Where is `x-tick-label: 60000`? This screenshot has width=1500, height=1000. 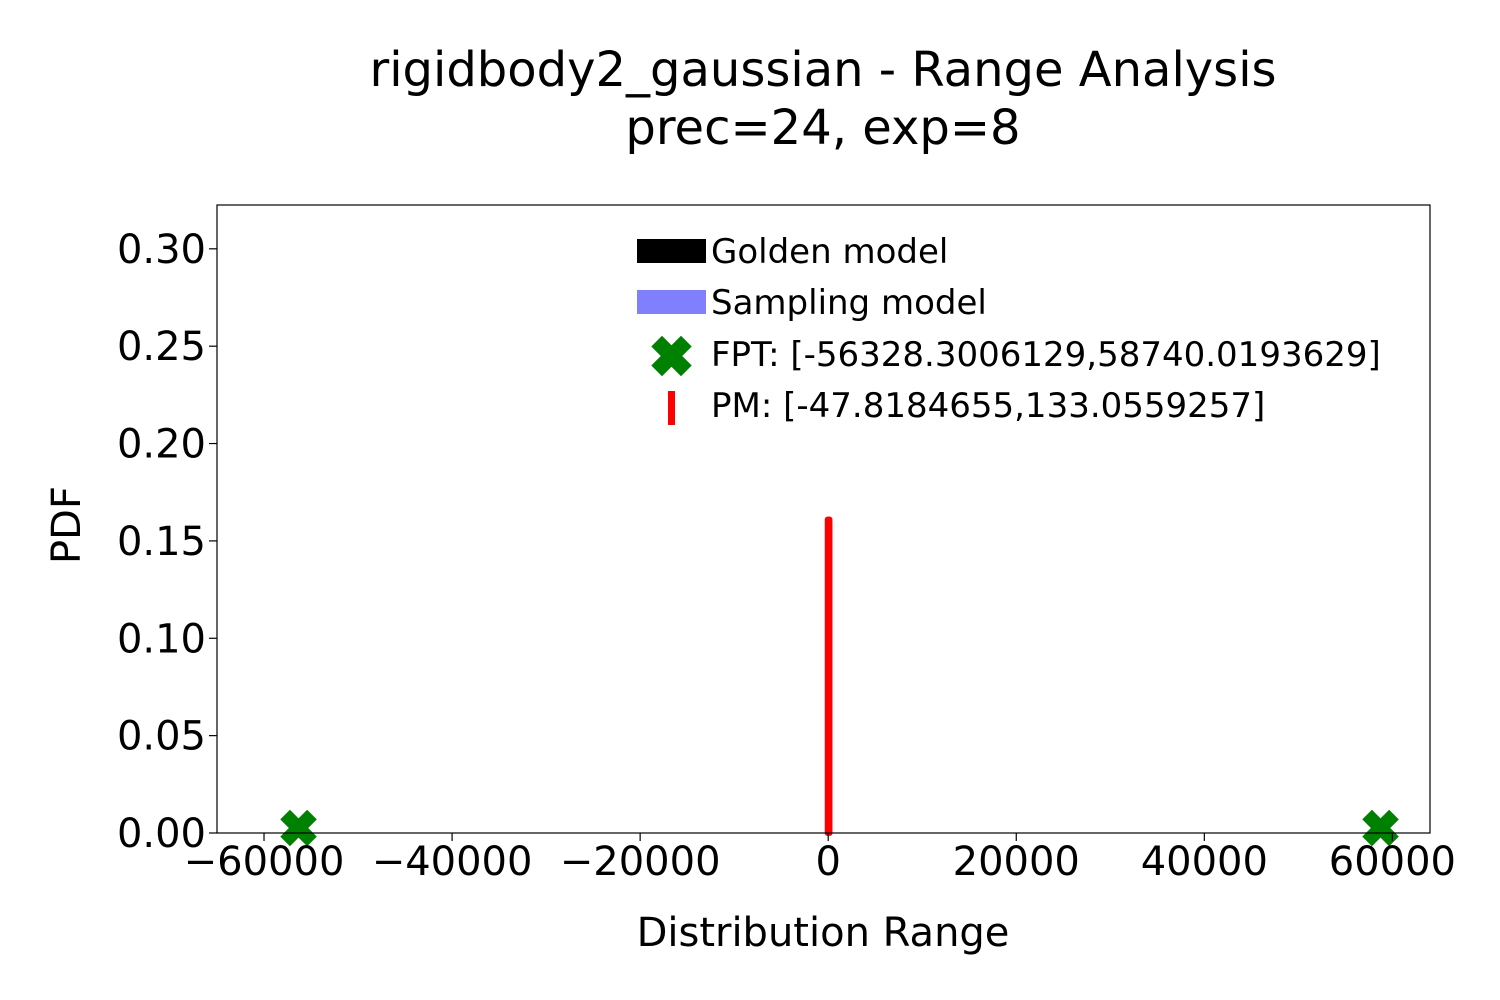 x-tick-label: 60000 is located at coordinates (1392, 862).